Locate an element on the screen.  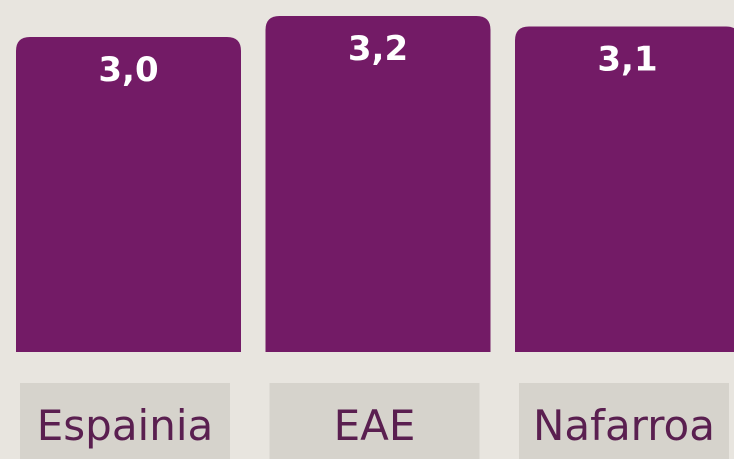
x-tick-label: Nafarroa is located at coordinates (624, 425).